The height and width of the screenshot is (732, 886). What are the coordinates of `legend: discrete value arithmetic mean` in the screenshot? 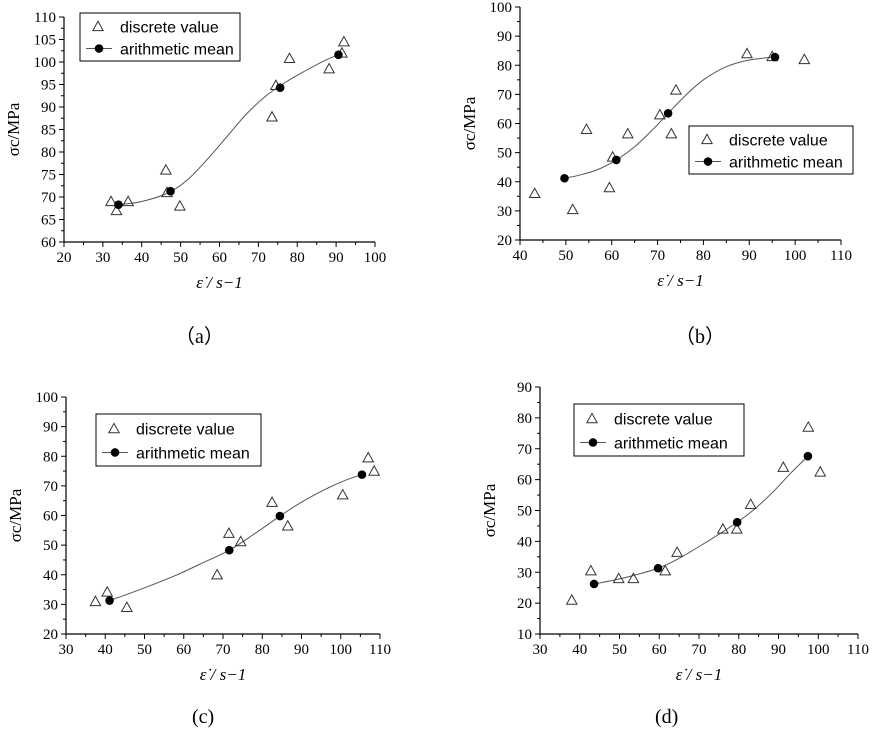 It's located at (178, 440).